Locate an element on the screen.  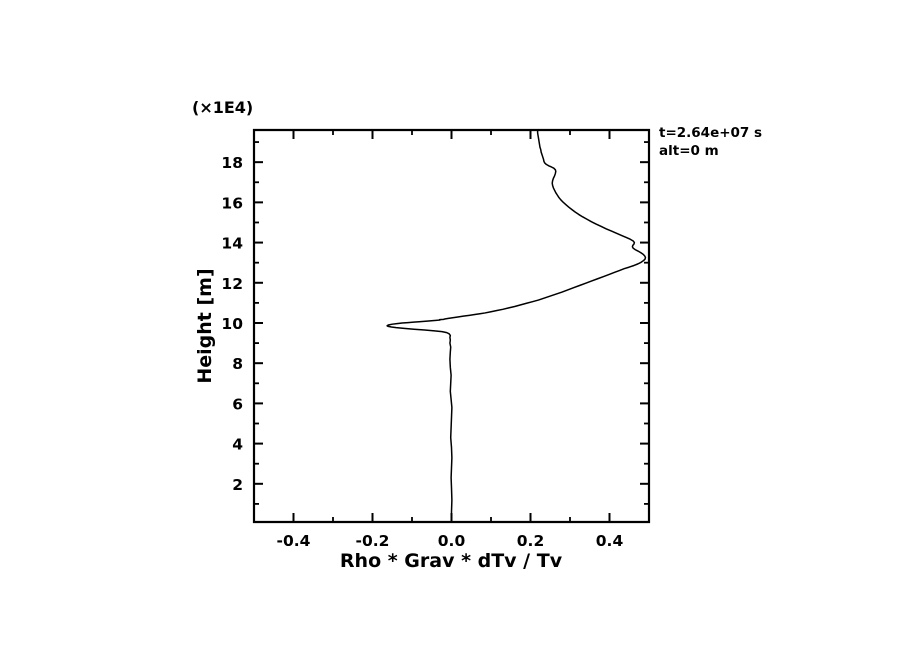
y-tick-label: 10 is located at coordinates (232, 324).